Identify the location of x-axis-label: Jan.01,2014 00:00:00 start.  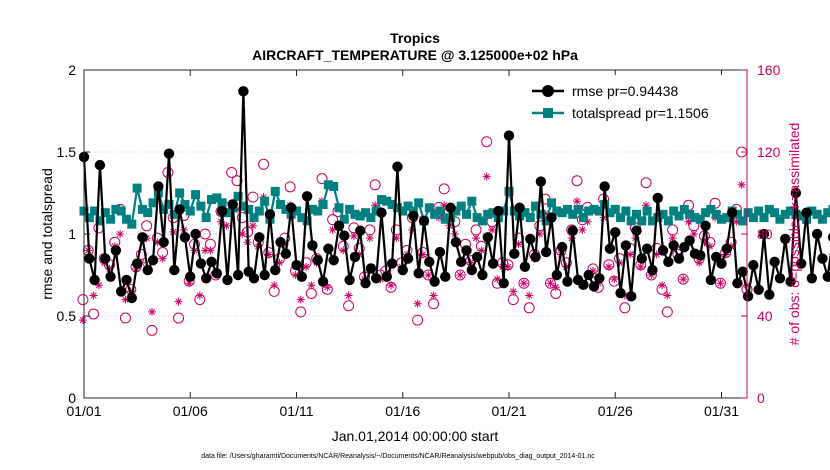
(415, 436).